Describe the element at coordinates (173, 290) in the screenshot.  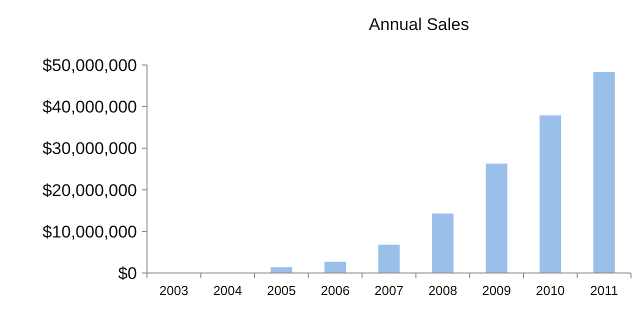
I see `x-tick-label: 2003` at that location.